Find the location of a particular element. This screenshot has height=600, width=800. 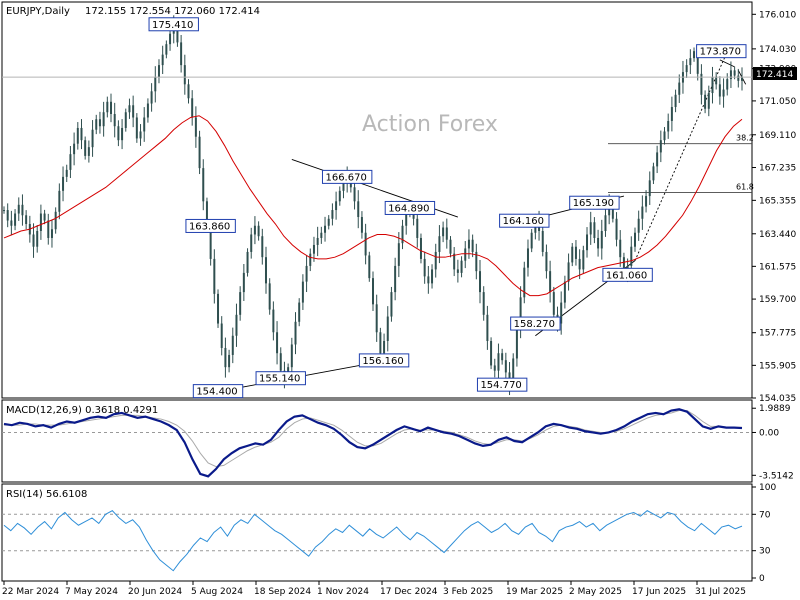

rsi-tick-label: 100 is located at coordinates (767, 488).